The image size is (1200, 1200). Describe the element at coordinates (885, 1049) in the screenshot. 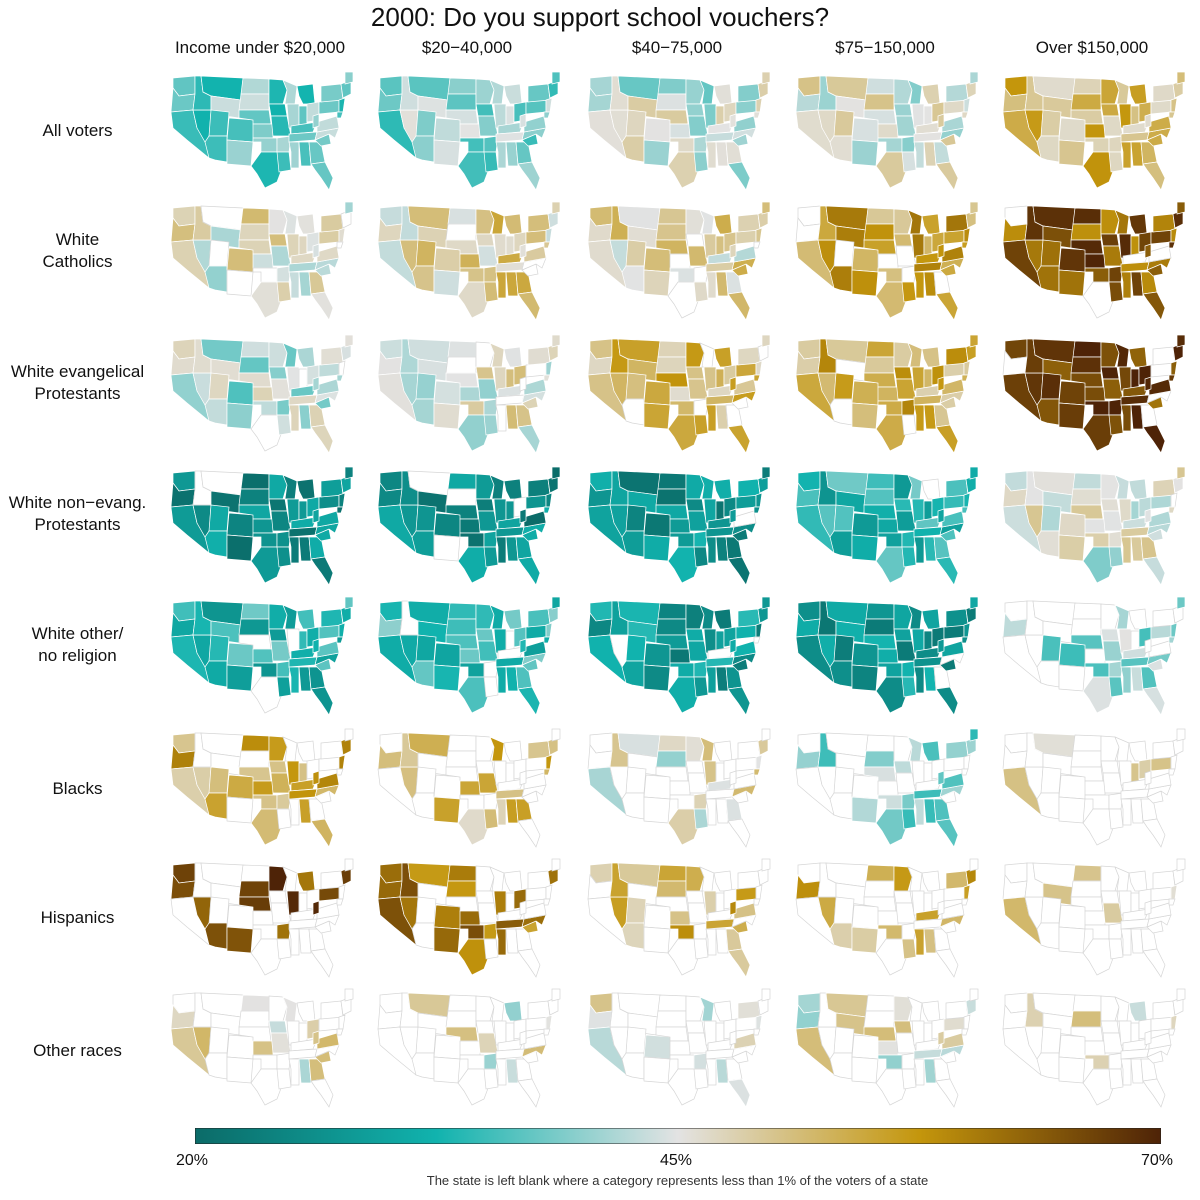

I see `map-row8-col4` at that location.